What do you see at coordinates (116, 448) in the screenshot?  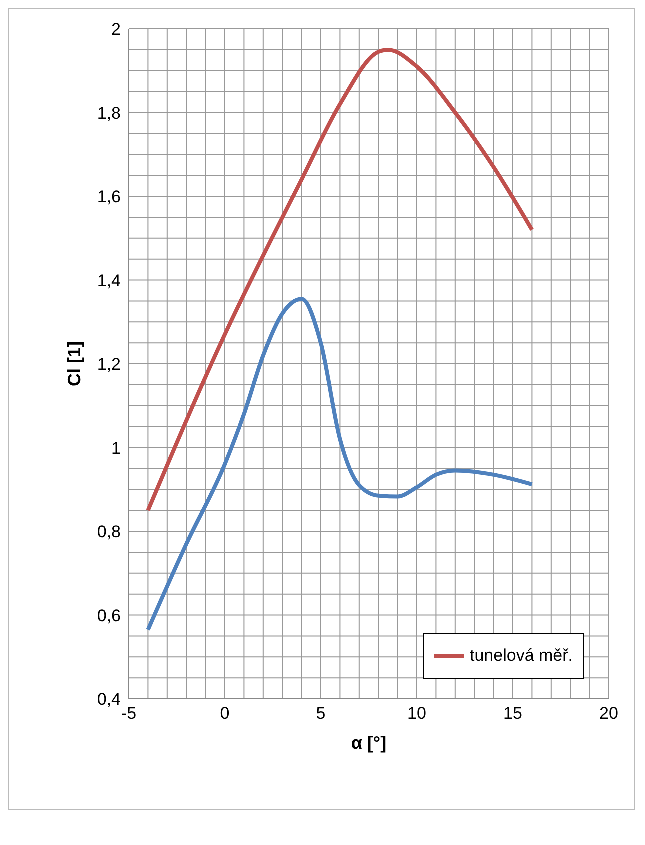 I see `y-tick-label: 1` at bounding box center [116, 448].